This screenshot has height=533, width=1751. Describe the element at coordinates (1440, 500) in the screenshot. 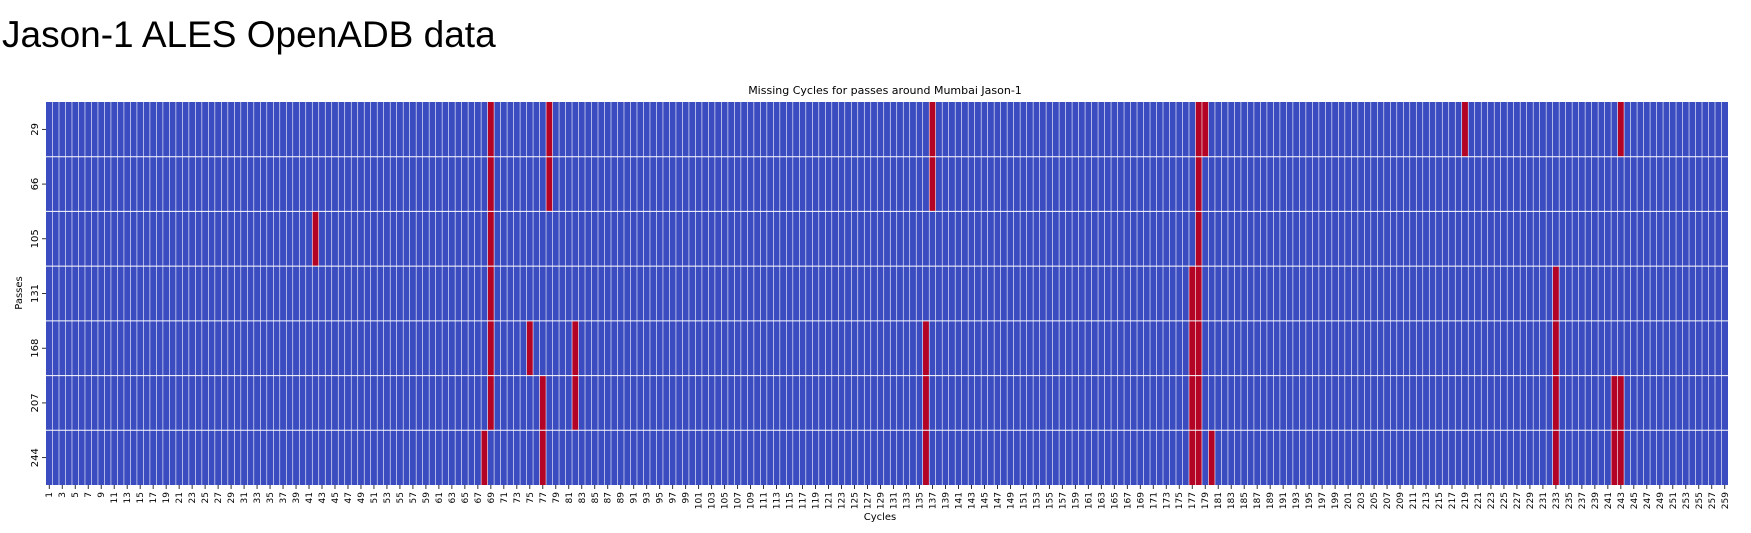

I see `x-tick-label: 215` at that location.